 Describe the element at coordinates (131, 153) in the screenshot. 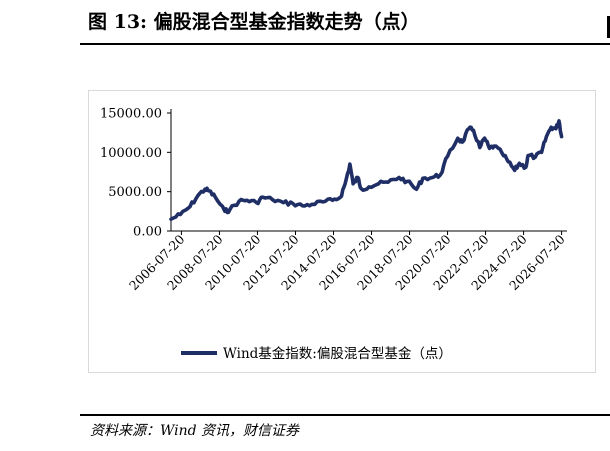

I see `y-tick-label: 10000.00` at that location.